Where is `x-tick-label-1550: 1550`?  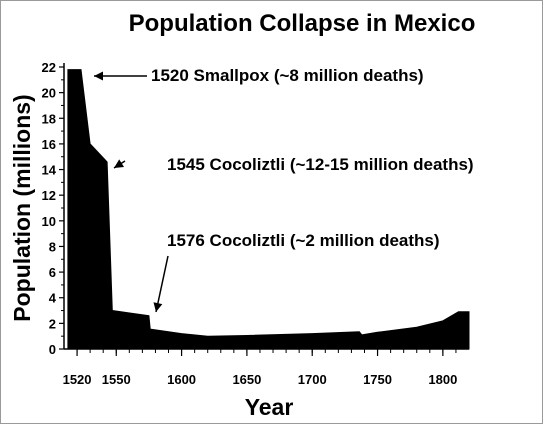 x-tick-label-1550: 1550 is located at coordinates (116, 379).